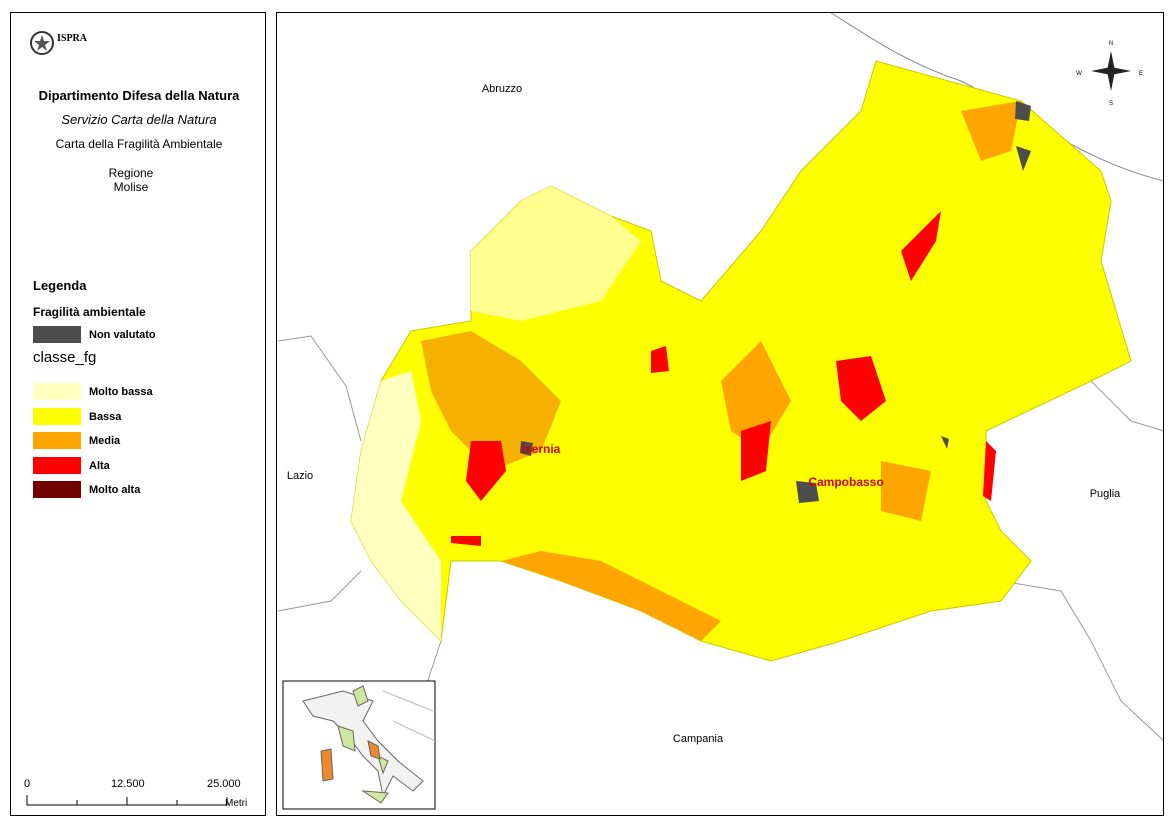 This screenshot has height=827, width=1170. What do you see at coordinates (60, 285) in the screenshot?
I see `legend-title: Legenda` at bounding box center [60, 285].